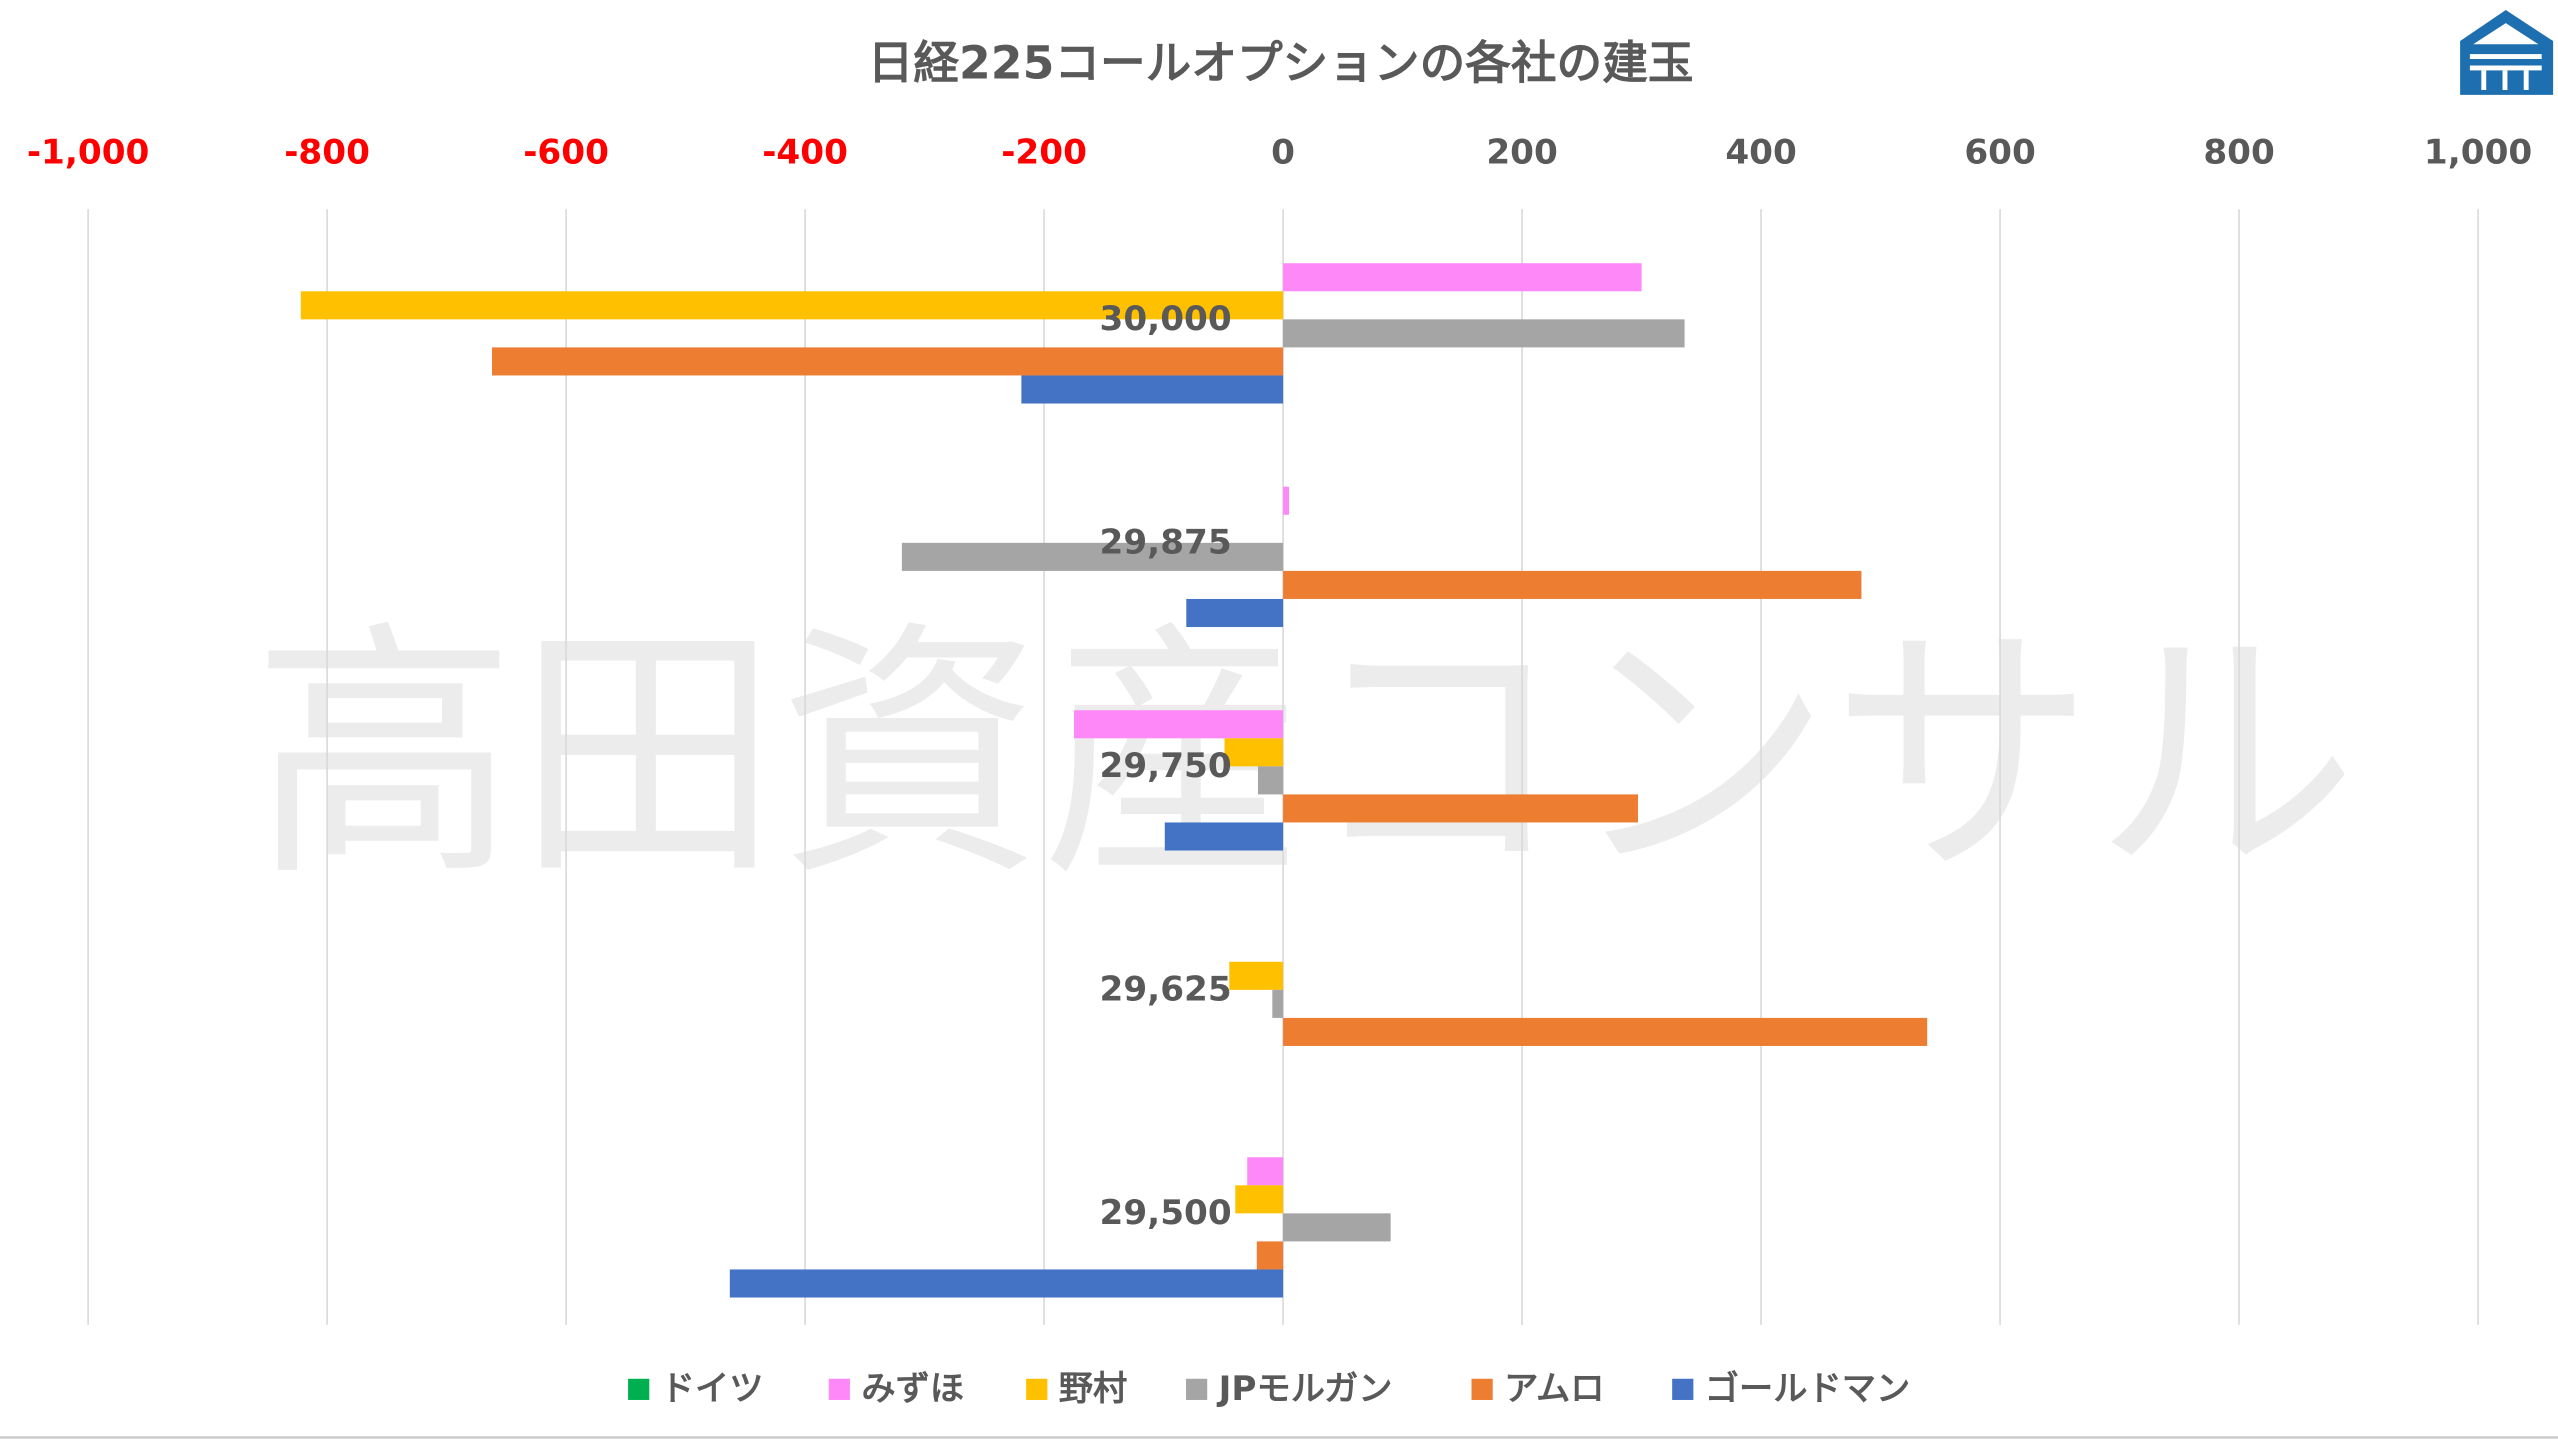 This screenshot has height=1441, width=2558. Describe the element at coordinates (1460, 808) in the screenshot. I see `bar-アムロ-29,750` at that location.